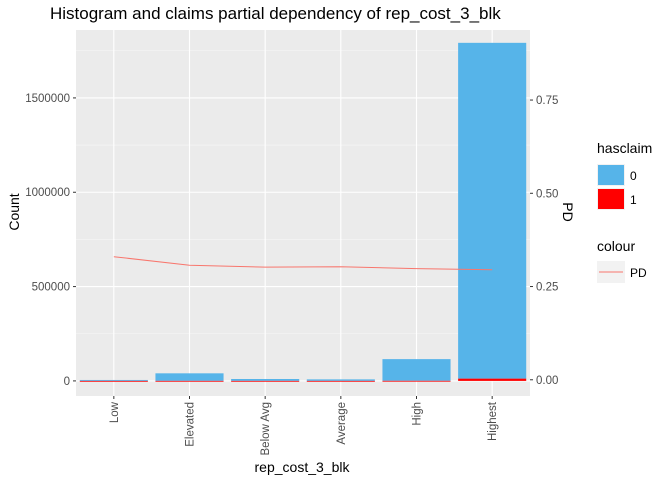 The width and height of the screenshot is (672, 480). Describe the element at coordinates (568, 211) in the screenshot. I see `secondary-y-axis-title: PD` at that location.